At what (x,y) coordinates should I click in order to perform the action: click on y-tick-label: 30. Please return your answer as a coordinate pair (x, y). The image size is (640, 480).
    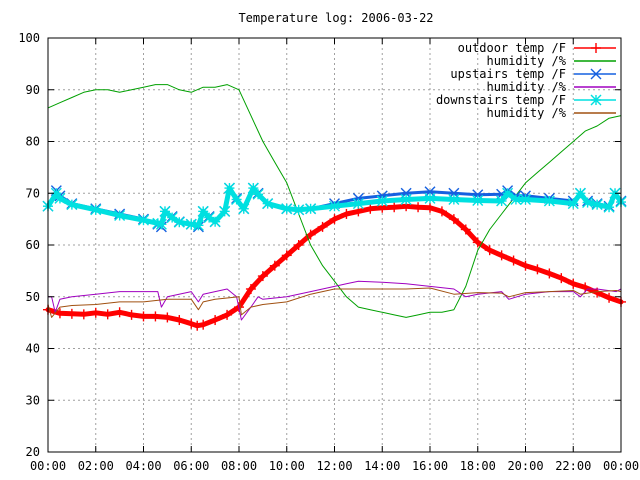
    Looking at the image, I should click on (33, 400).